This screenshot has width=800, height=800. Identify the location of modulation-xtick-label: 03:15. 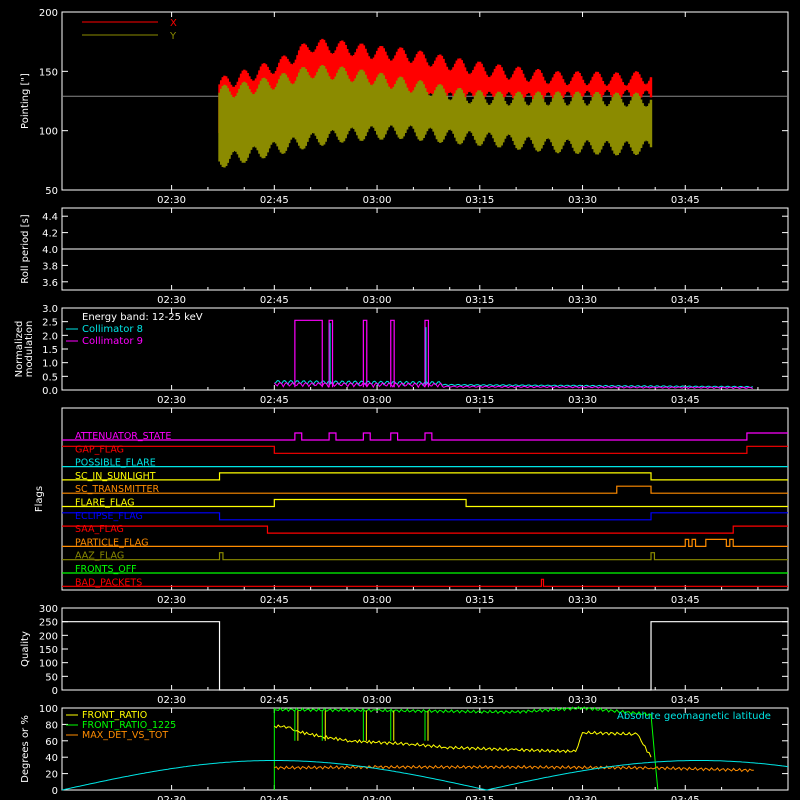
(479, 400).